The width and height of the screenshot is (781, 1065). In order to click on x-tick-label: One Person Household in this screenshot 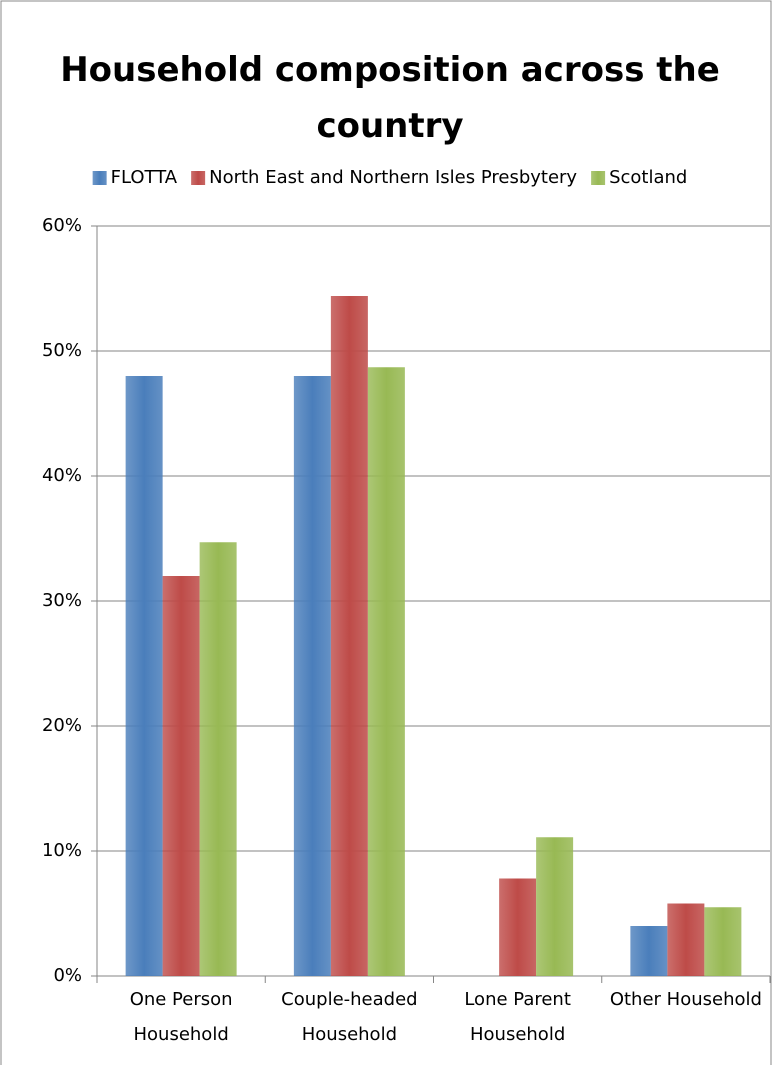, I will do `click(181, 1017)`.